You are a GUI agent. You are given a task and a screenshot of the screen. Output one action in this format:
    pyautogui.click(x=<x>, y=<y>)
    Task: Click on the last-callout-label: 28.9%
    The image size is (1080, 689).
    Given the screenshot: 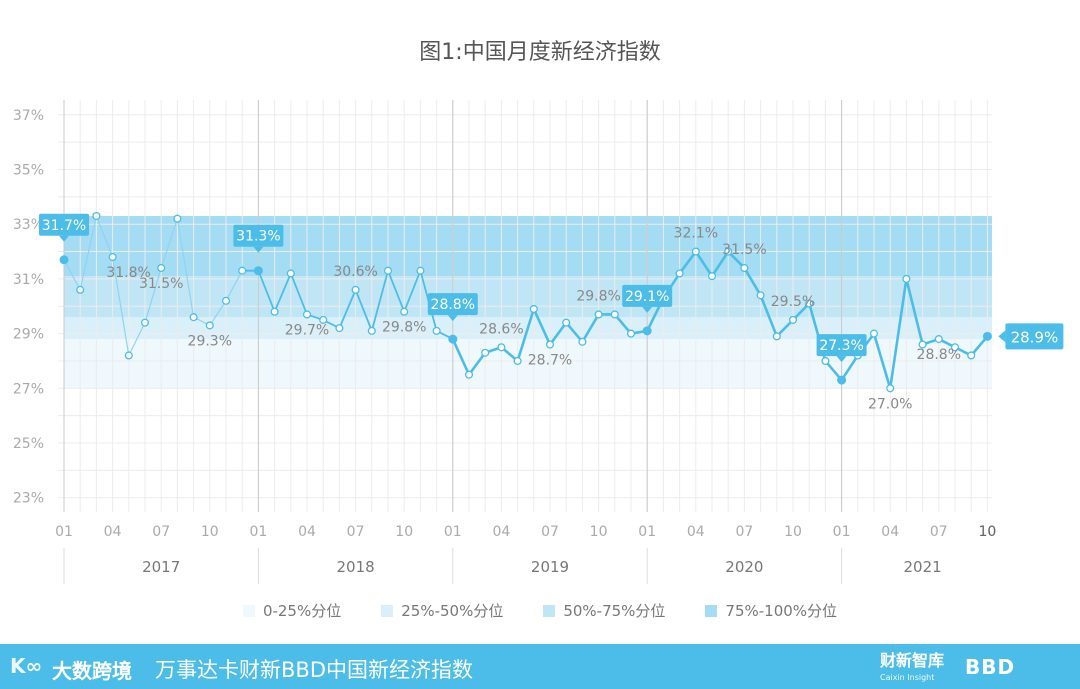 What is the action you would take?
    pyautogui.click(x=1035, y=337)
    